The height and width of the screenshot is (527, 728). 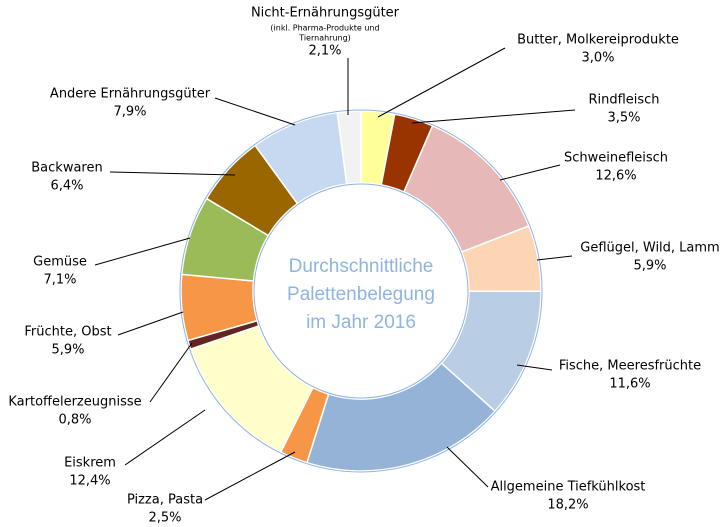 I want to click on value-label: 2,5%, so click(x=164, y=518).